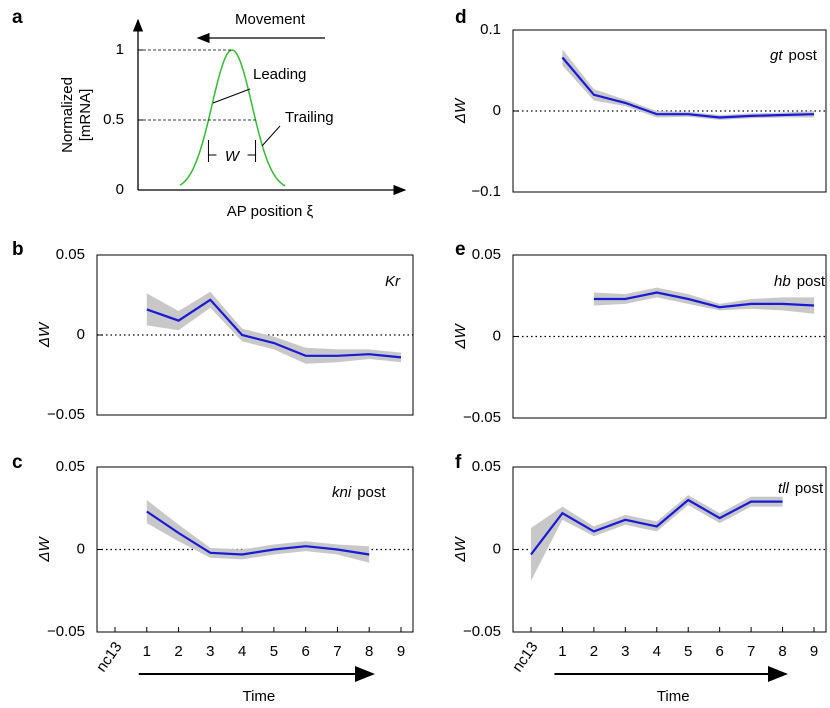 This screenshot has height=708, width=830. Describe the element at coordinates (85, 115) in the screenshot. I see `y-axis-label: [mRNA]` at that location.